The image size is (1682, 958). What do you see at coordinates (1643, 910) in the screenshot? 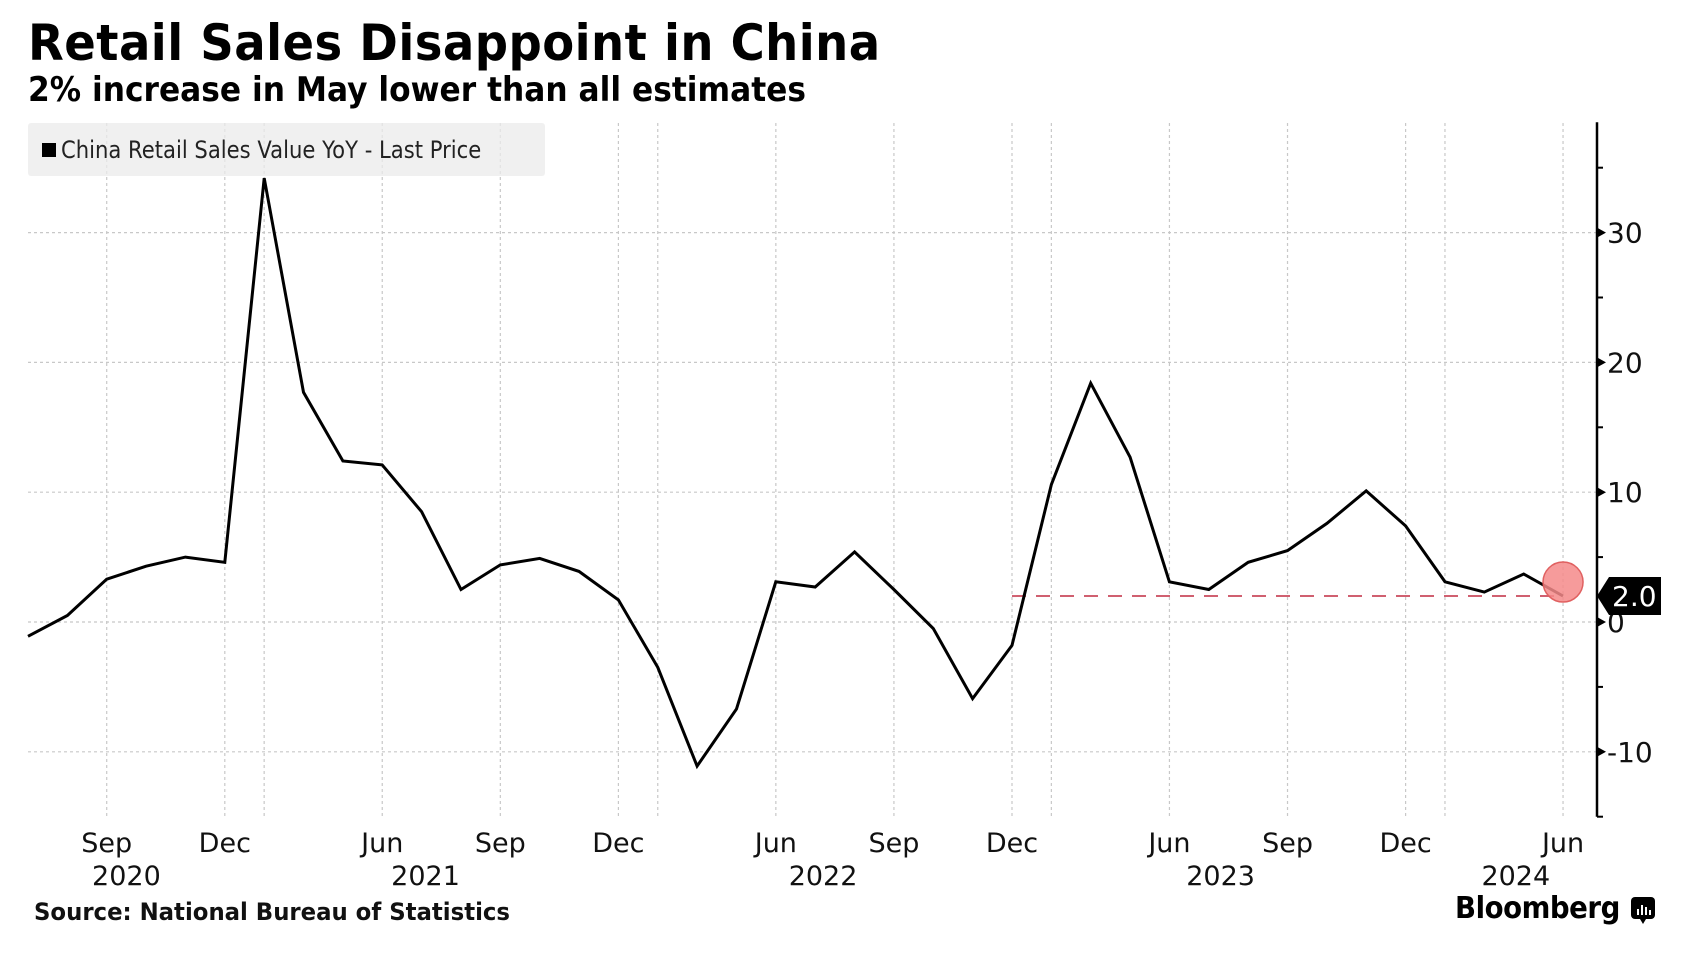
I see `bloomberg-chart-icon` at bounding box center [1643, 910].